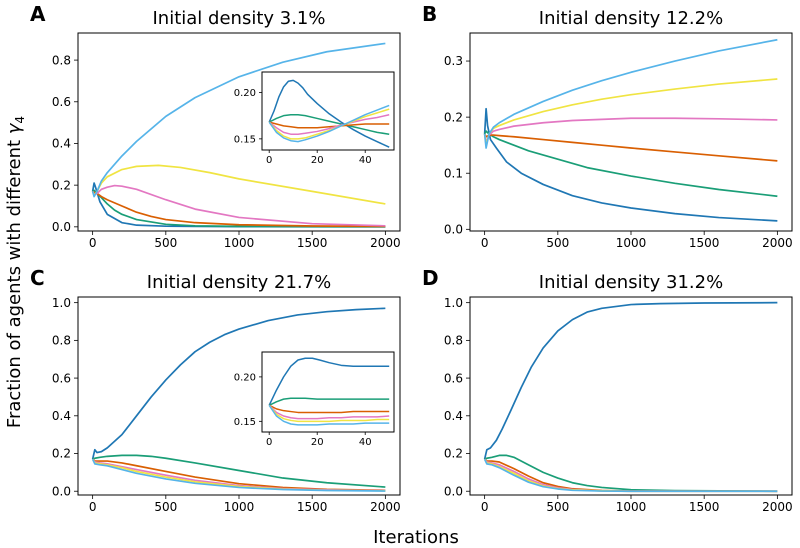 The image size is (800, 548). What do you see at coordinates (430, 278) in the screenshot?
I see `panel-letter: D` at bounding box center [430, 278].